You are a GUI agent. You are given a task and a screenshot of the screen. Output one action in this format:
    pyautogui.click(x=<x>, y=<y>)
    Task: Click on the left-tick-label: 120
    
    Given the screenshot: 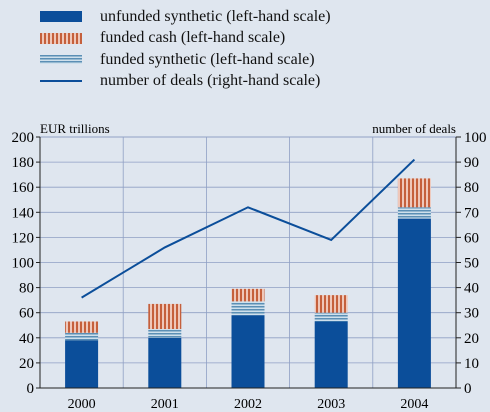 What is the action you would take?
    pyautogui.click(x=23, y=238)
    